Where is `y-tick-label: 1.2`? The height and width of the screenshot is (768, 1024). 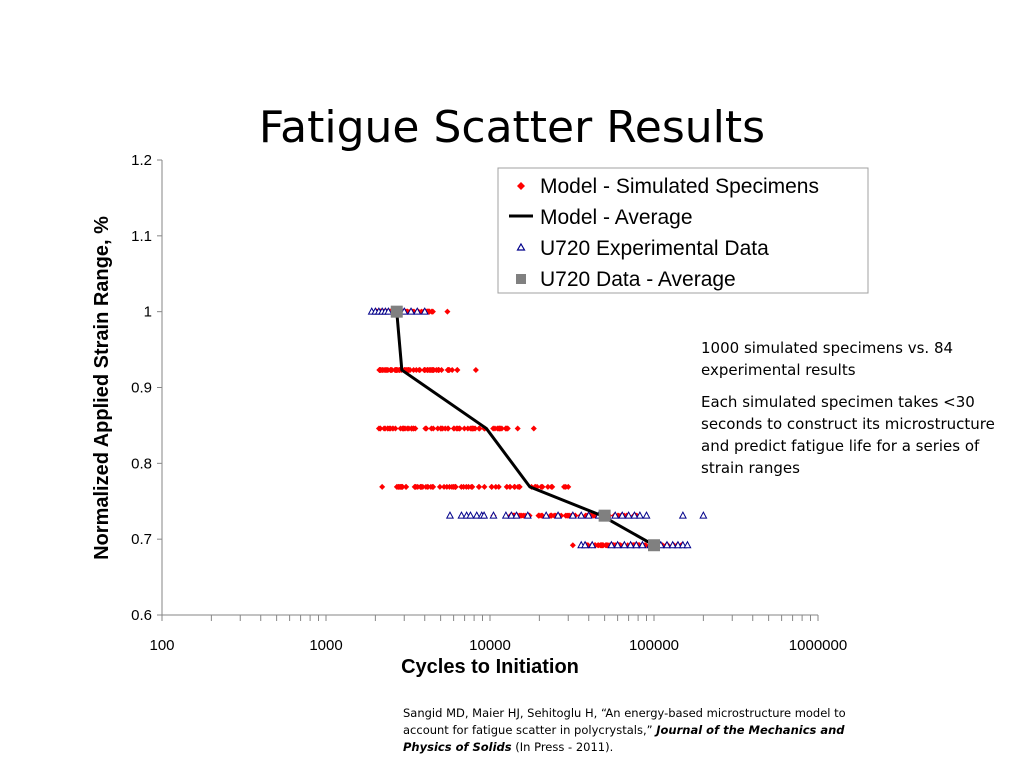
y-tick-label: 1.2 is located at coordinates (141, 160).